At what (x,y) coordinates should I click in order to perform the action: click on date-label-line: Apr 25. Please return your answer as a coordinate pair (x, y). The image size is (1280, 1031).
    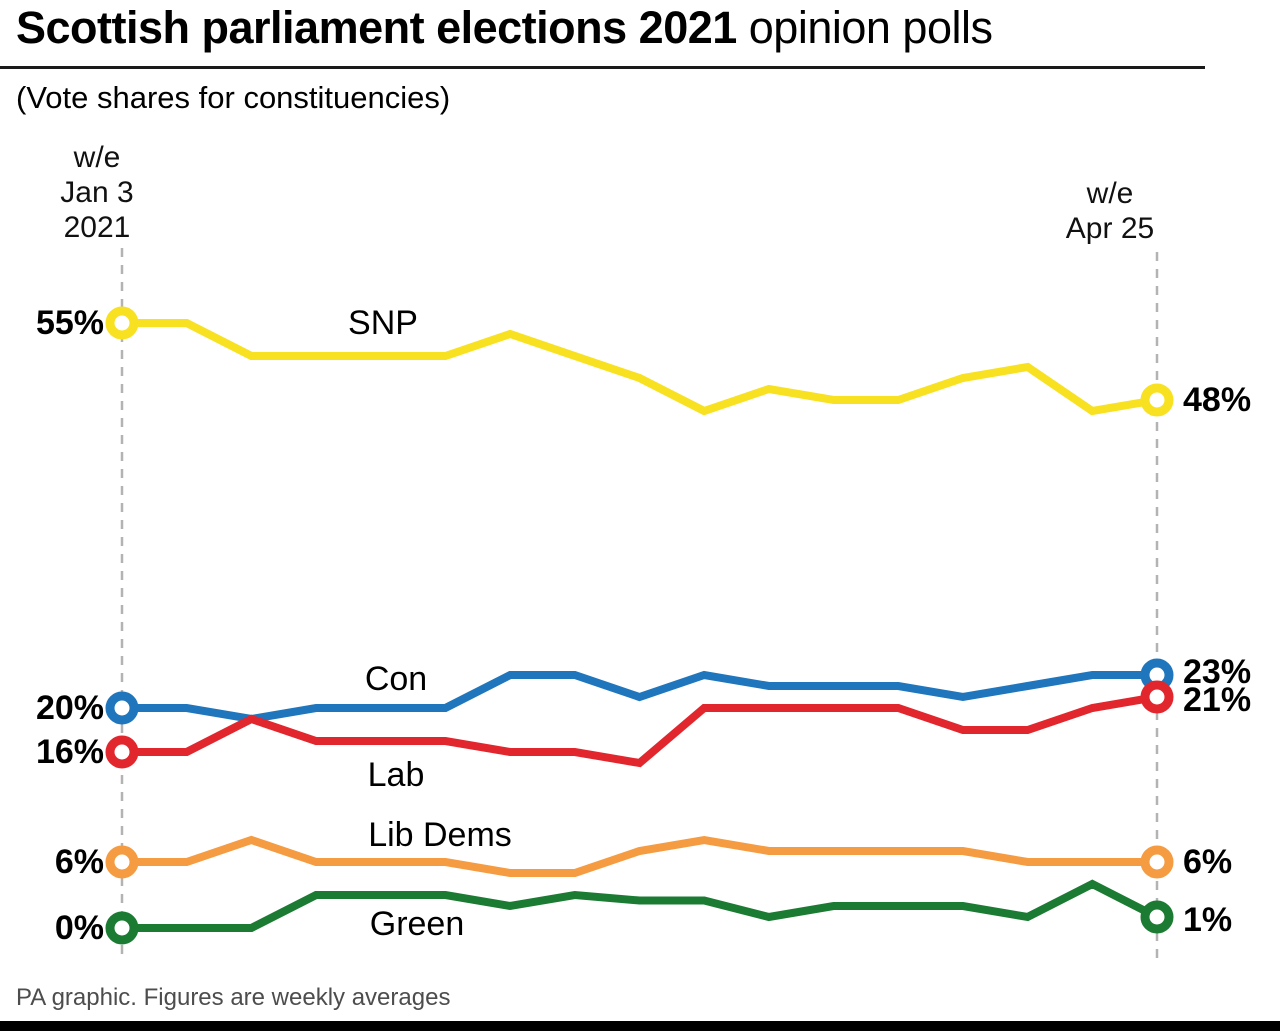
    Looking at the image, I should click on (1110, 228).